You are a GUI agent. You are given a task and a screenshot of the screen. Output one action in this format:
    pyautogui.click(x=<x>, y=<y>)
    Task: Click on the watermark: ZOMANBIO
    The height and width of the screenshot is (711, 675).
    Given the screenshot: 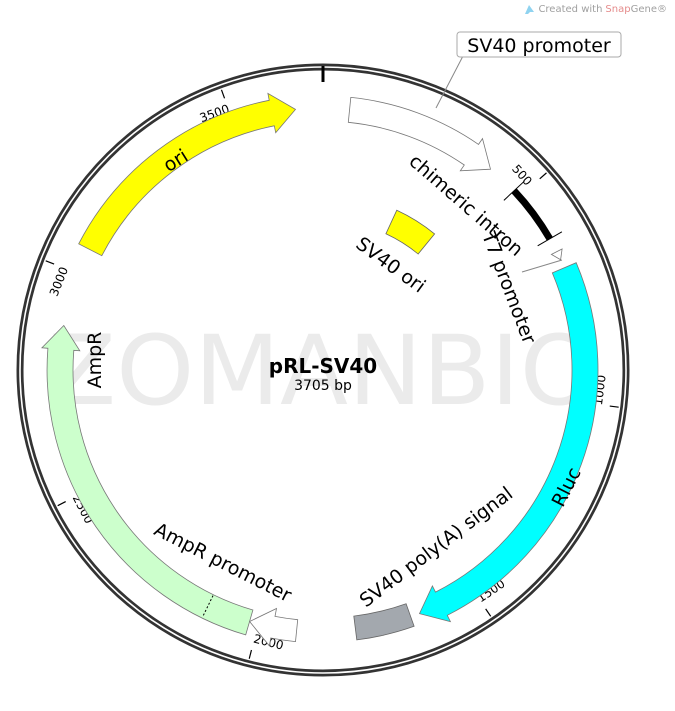 What is the action you would take?
    pyautogui.click(x=323, y=371)
    